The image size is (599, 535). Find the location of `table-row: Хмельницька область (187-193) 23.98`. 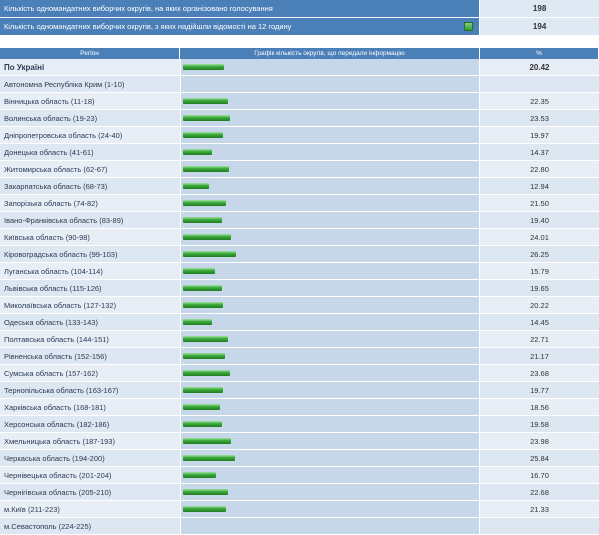

table-row: Хмельницька область (187-193) 23.98 is located at coordinates (299, 441).